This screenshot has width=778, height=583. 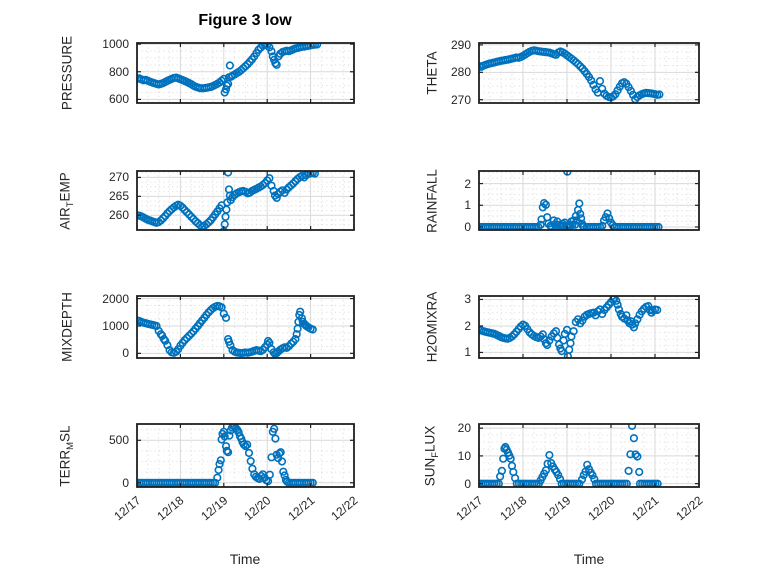 What do you see at coordinates (430, 438) in the screenshot?
I see `y-axis-label-text: LUX` at bounding box center [430, 438].